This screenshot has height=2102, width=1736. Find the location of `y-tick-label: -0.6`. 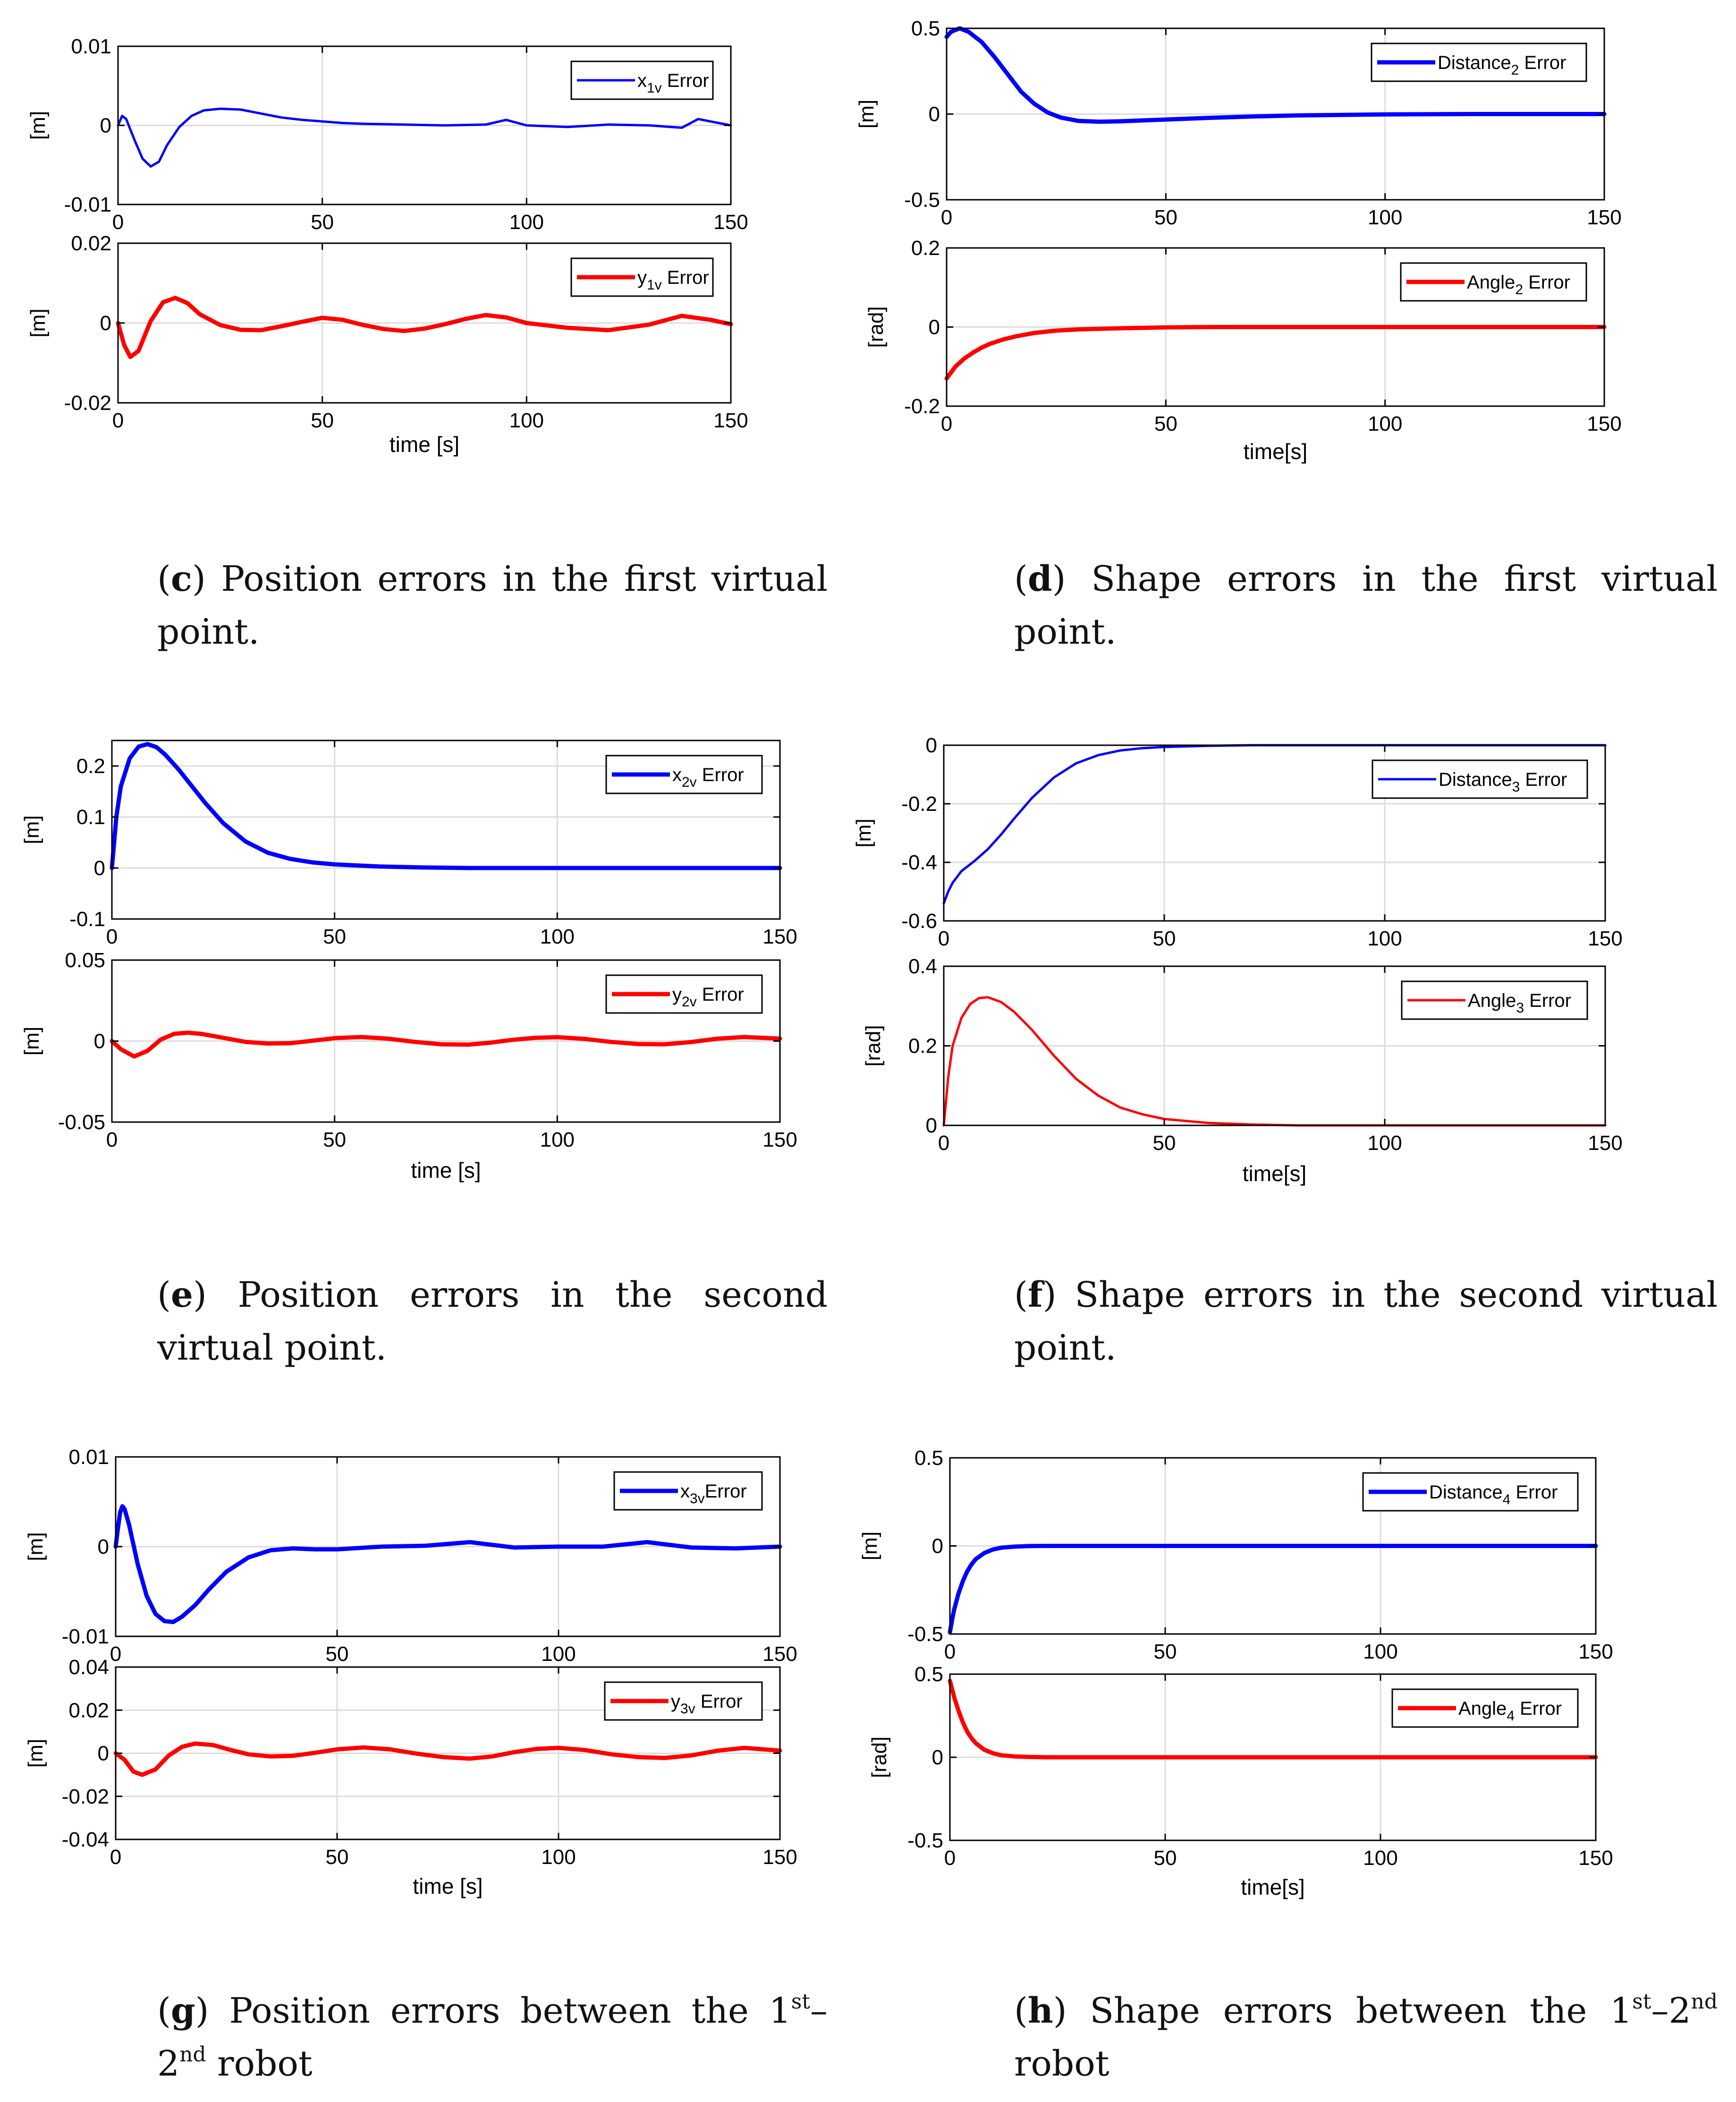

y-tick-label: -0.6 is located at coordinates (919, 921).